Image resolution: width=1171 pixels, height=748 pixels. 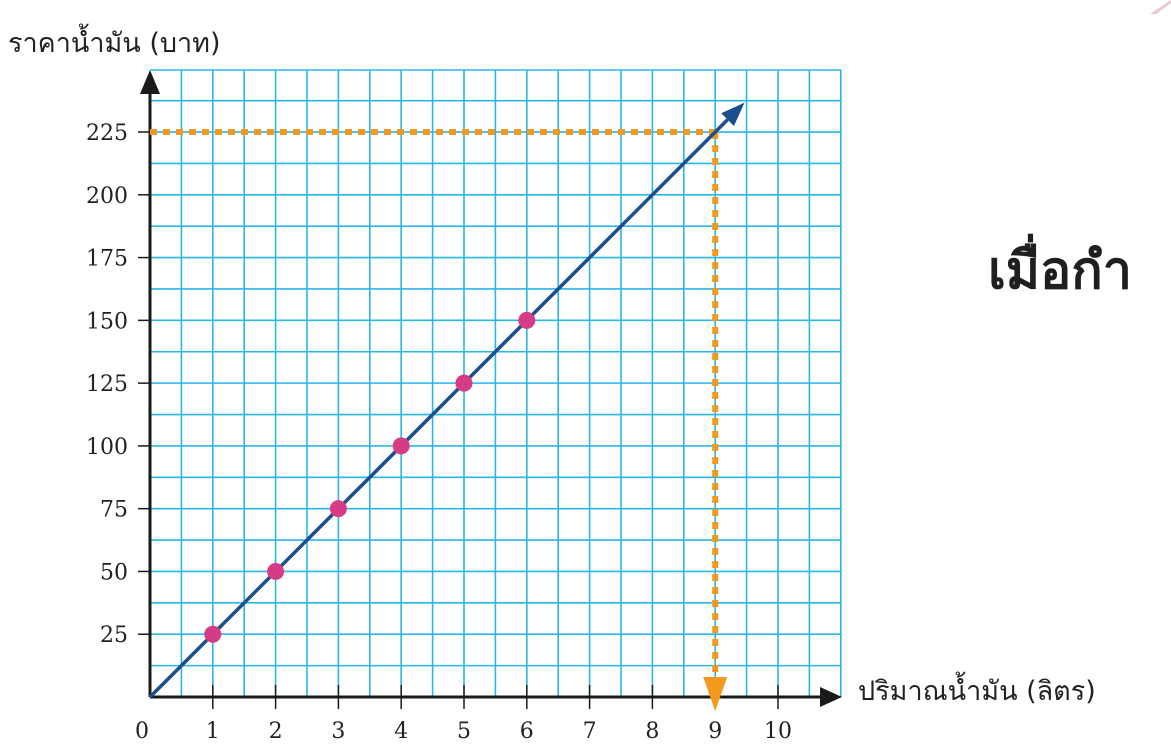 What do you see at coordinates (1060, 271) in the screenshot?
I see `caption-text: เมื่อกำ` at bounding box center [1060, 271].